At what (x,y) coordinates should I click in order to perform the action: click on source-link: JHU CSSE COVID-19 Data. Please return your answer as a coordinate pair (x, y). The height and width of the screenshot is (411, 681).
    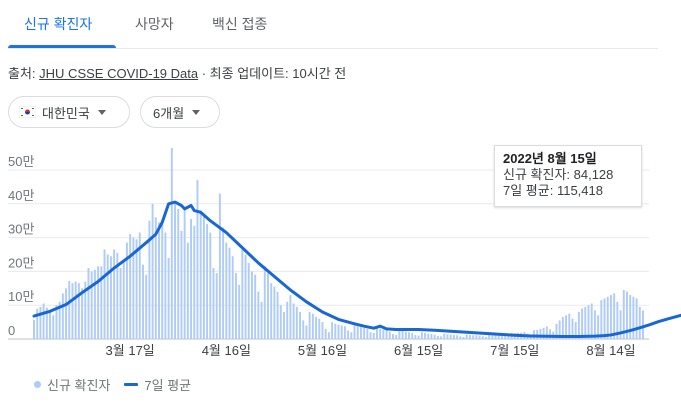
    Looking at the image, I should click on (119, 73).